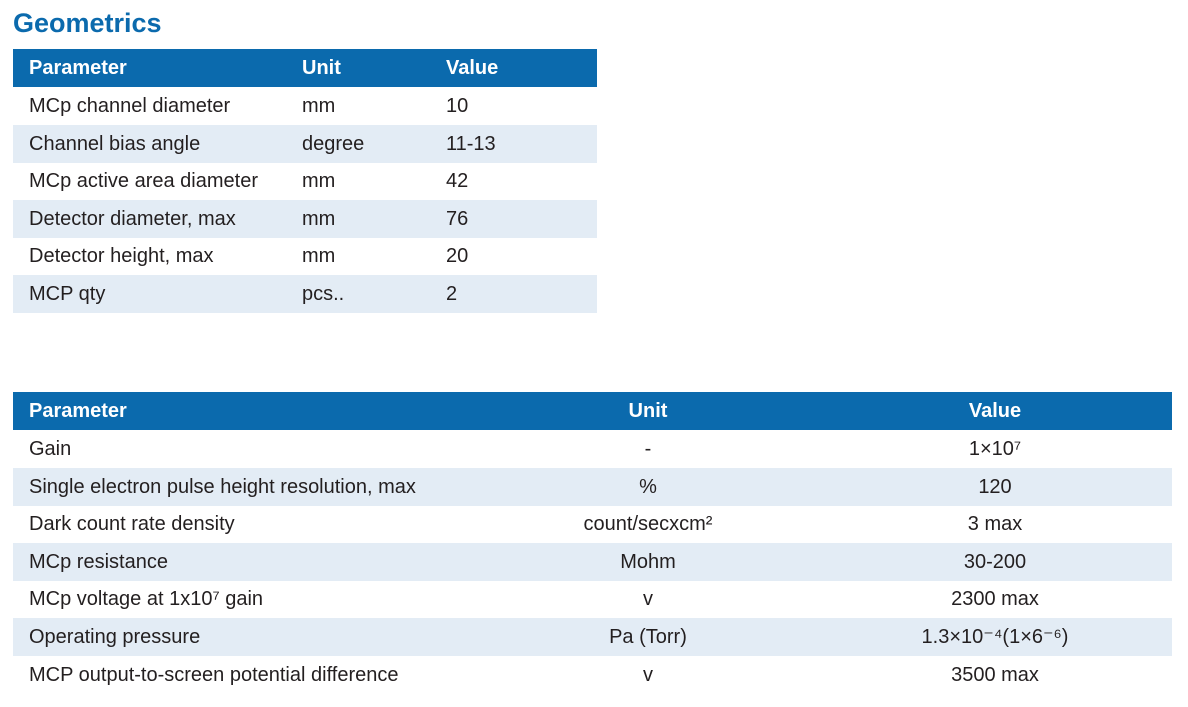 Image resolution: width=1188 pixels, height=707 pixels. Describe the element at coordinates (323, 294) in the screenshot. I see `table-cell: pcs..` at that location.